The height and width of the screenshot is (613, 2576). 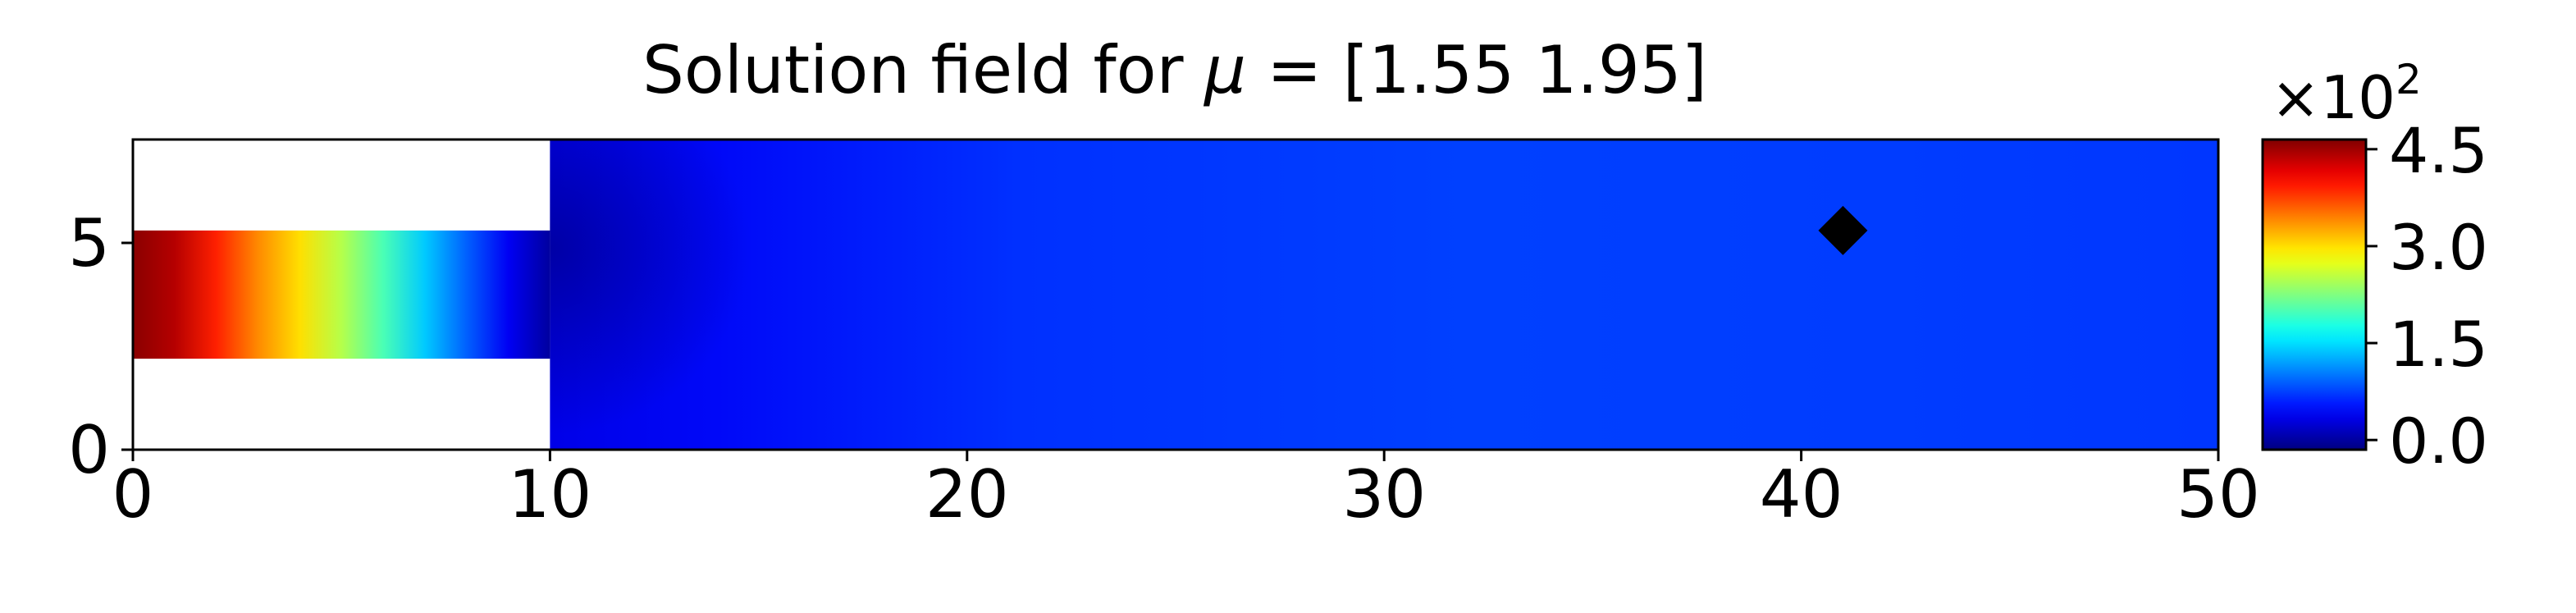 I want to click on inlet-channel-field, so click(x=341, y=294).